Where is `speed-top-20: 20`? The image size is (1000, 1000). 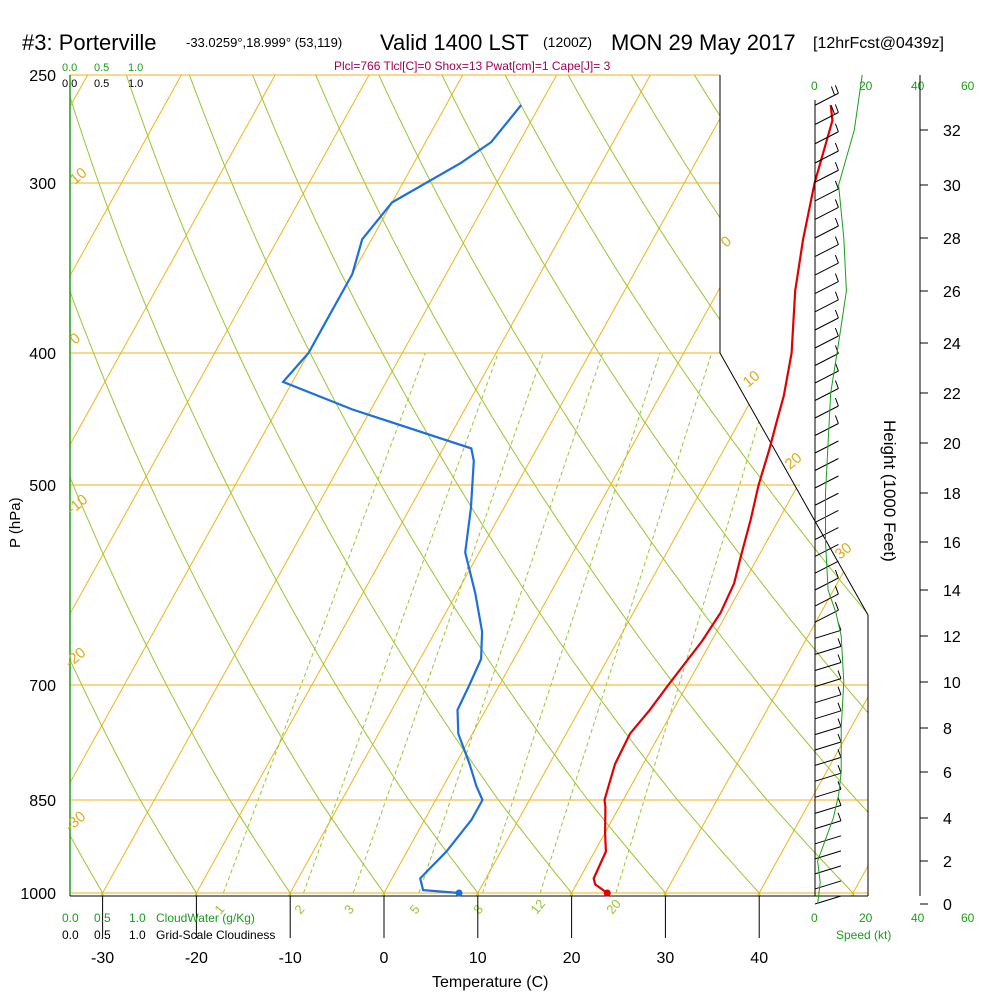 speed-top-20: 20 is located at coordinates (866, 86).